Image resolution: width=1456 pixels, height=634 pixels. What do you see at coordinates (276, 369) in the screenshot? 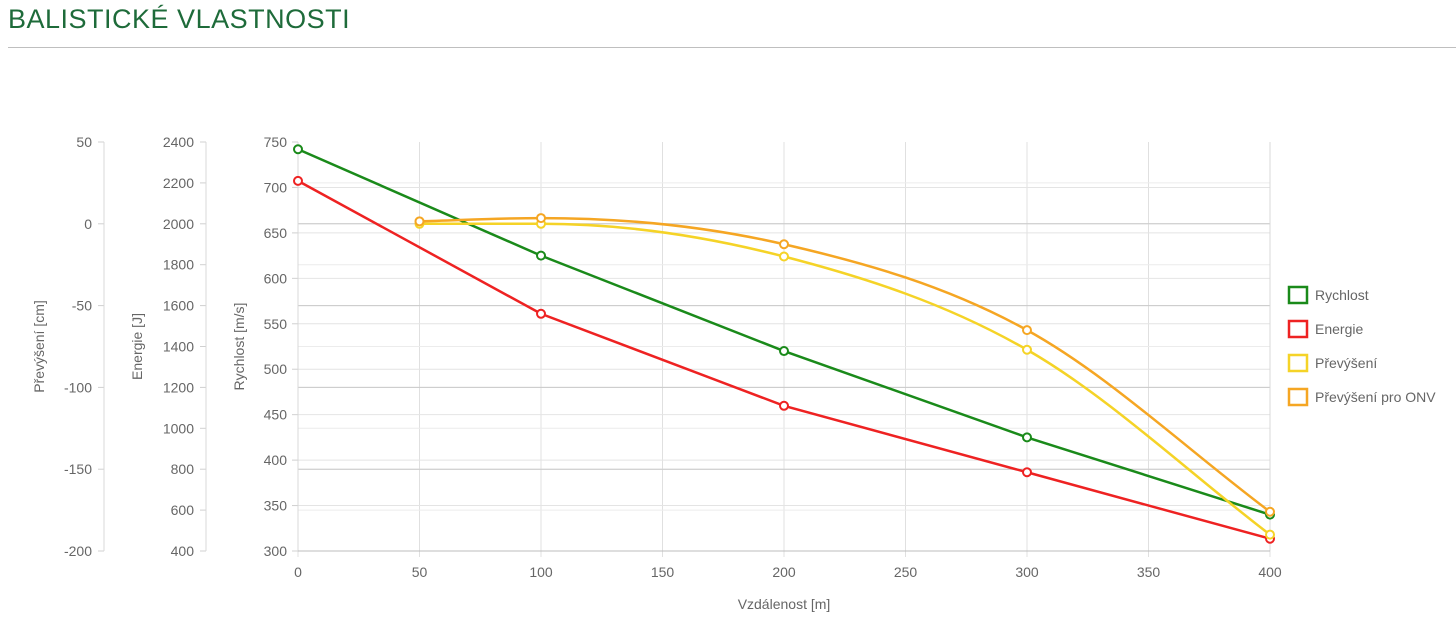
I see `y-tick-label: 500` at bounding box center [276, 369].